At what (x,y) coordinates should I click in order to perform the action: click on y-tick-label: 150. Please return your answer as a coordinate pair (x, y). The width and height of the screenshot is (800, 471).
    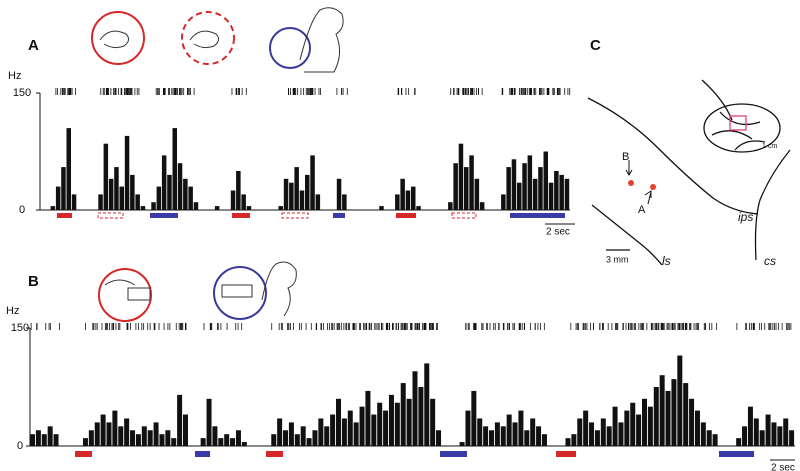
    Looking at the image, I should click on (20, 328).